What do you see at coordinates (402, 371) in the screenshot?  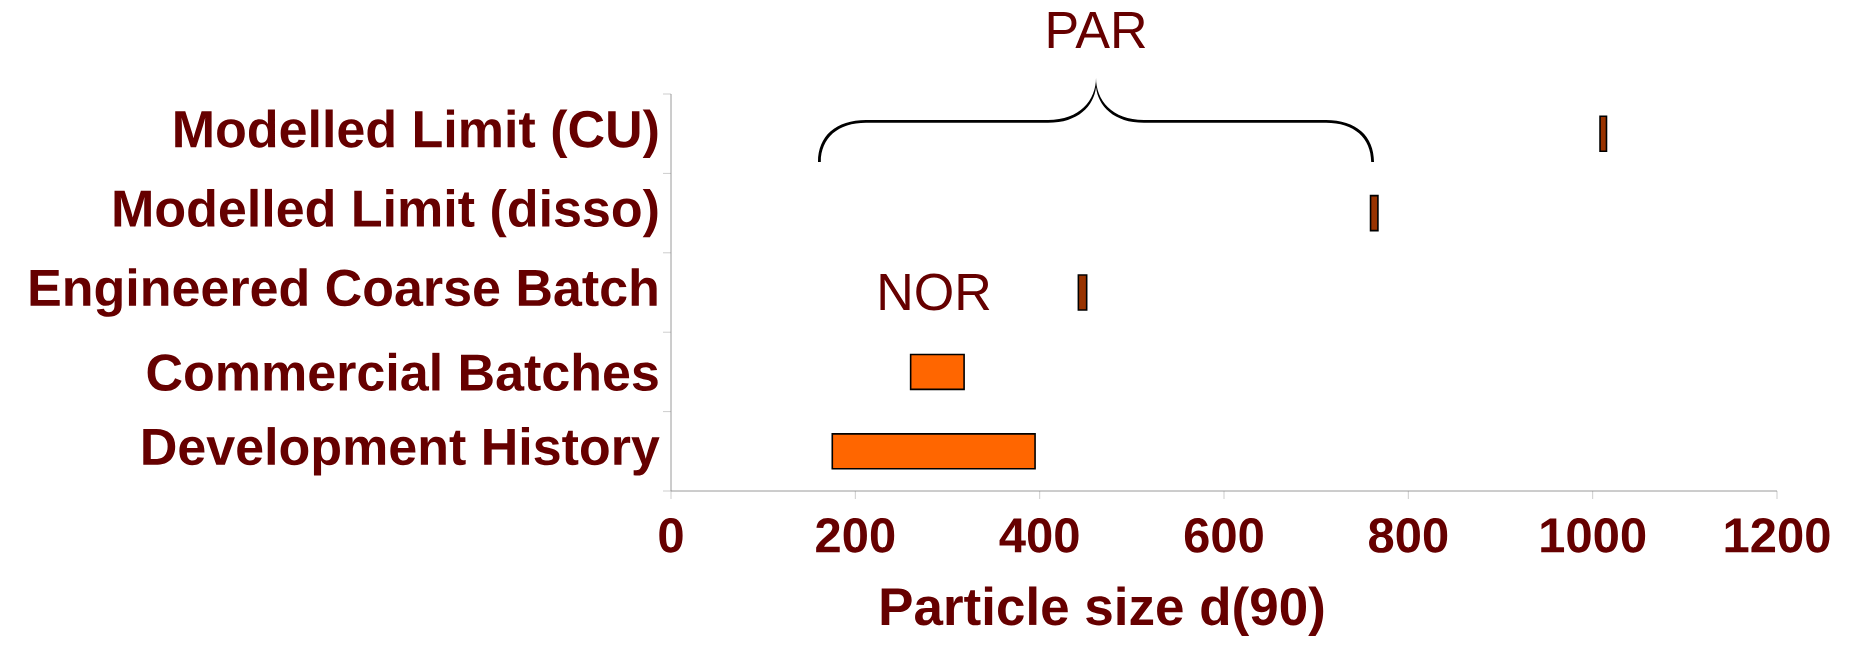 I see `y-tick-label: Commercial Batches` at bounding box center [402, 371].